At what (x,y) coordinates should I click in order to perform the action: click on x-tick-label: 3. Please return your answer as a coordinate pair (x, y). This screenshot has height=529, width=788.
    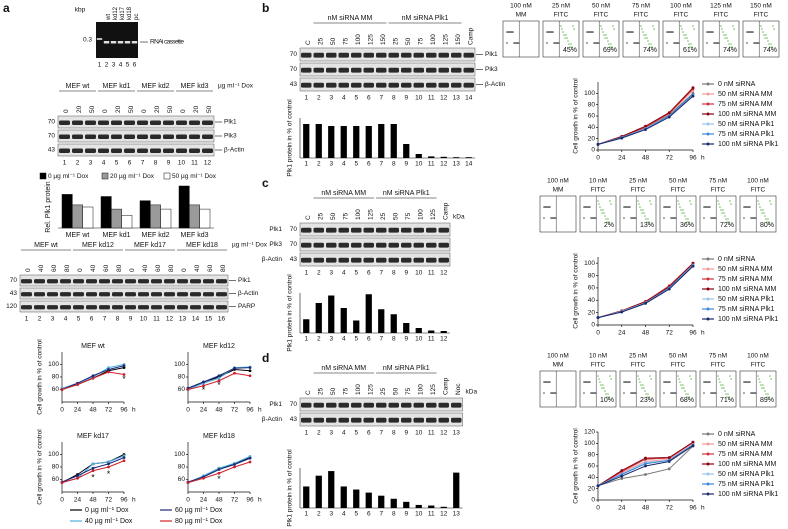
    Looking at the image, I should click on (331, 339).